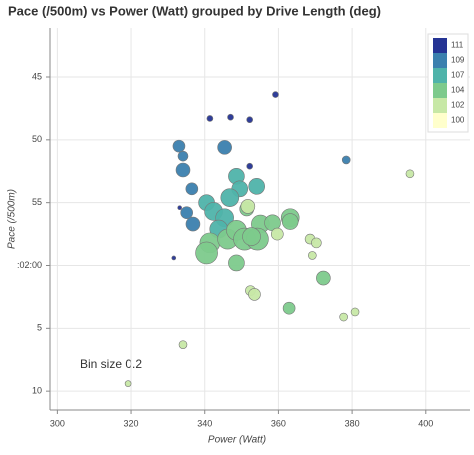 This screenshot has height=455, width=474. Describe the element at coordinates (39, 328) in the screenshot. I see `y-tick-label: 5` at that location.